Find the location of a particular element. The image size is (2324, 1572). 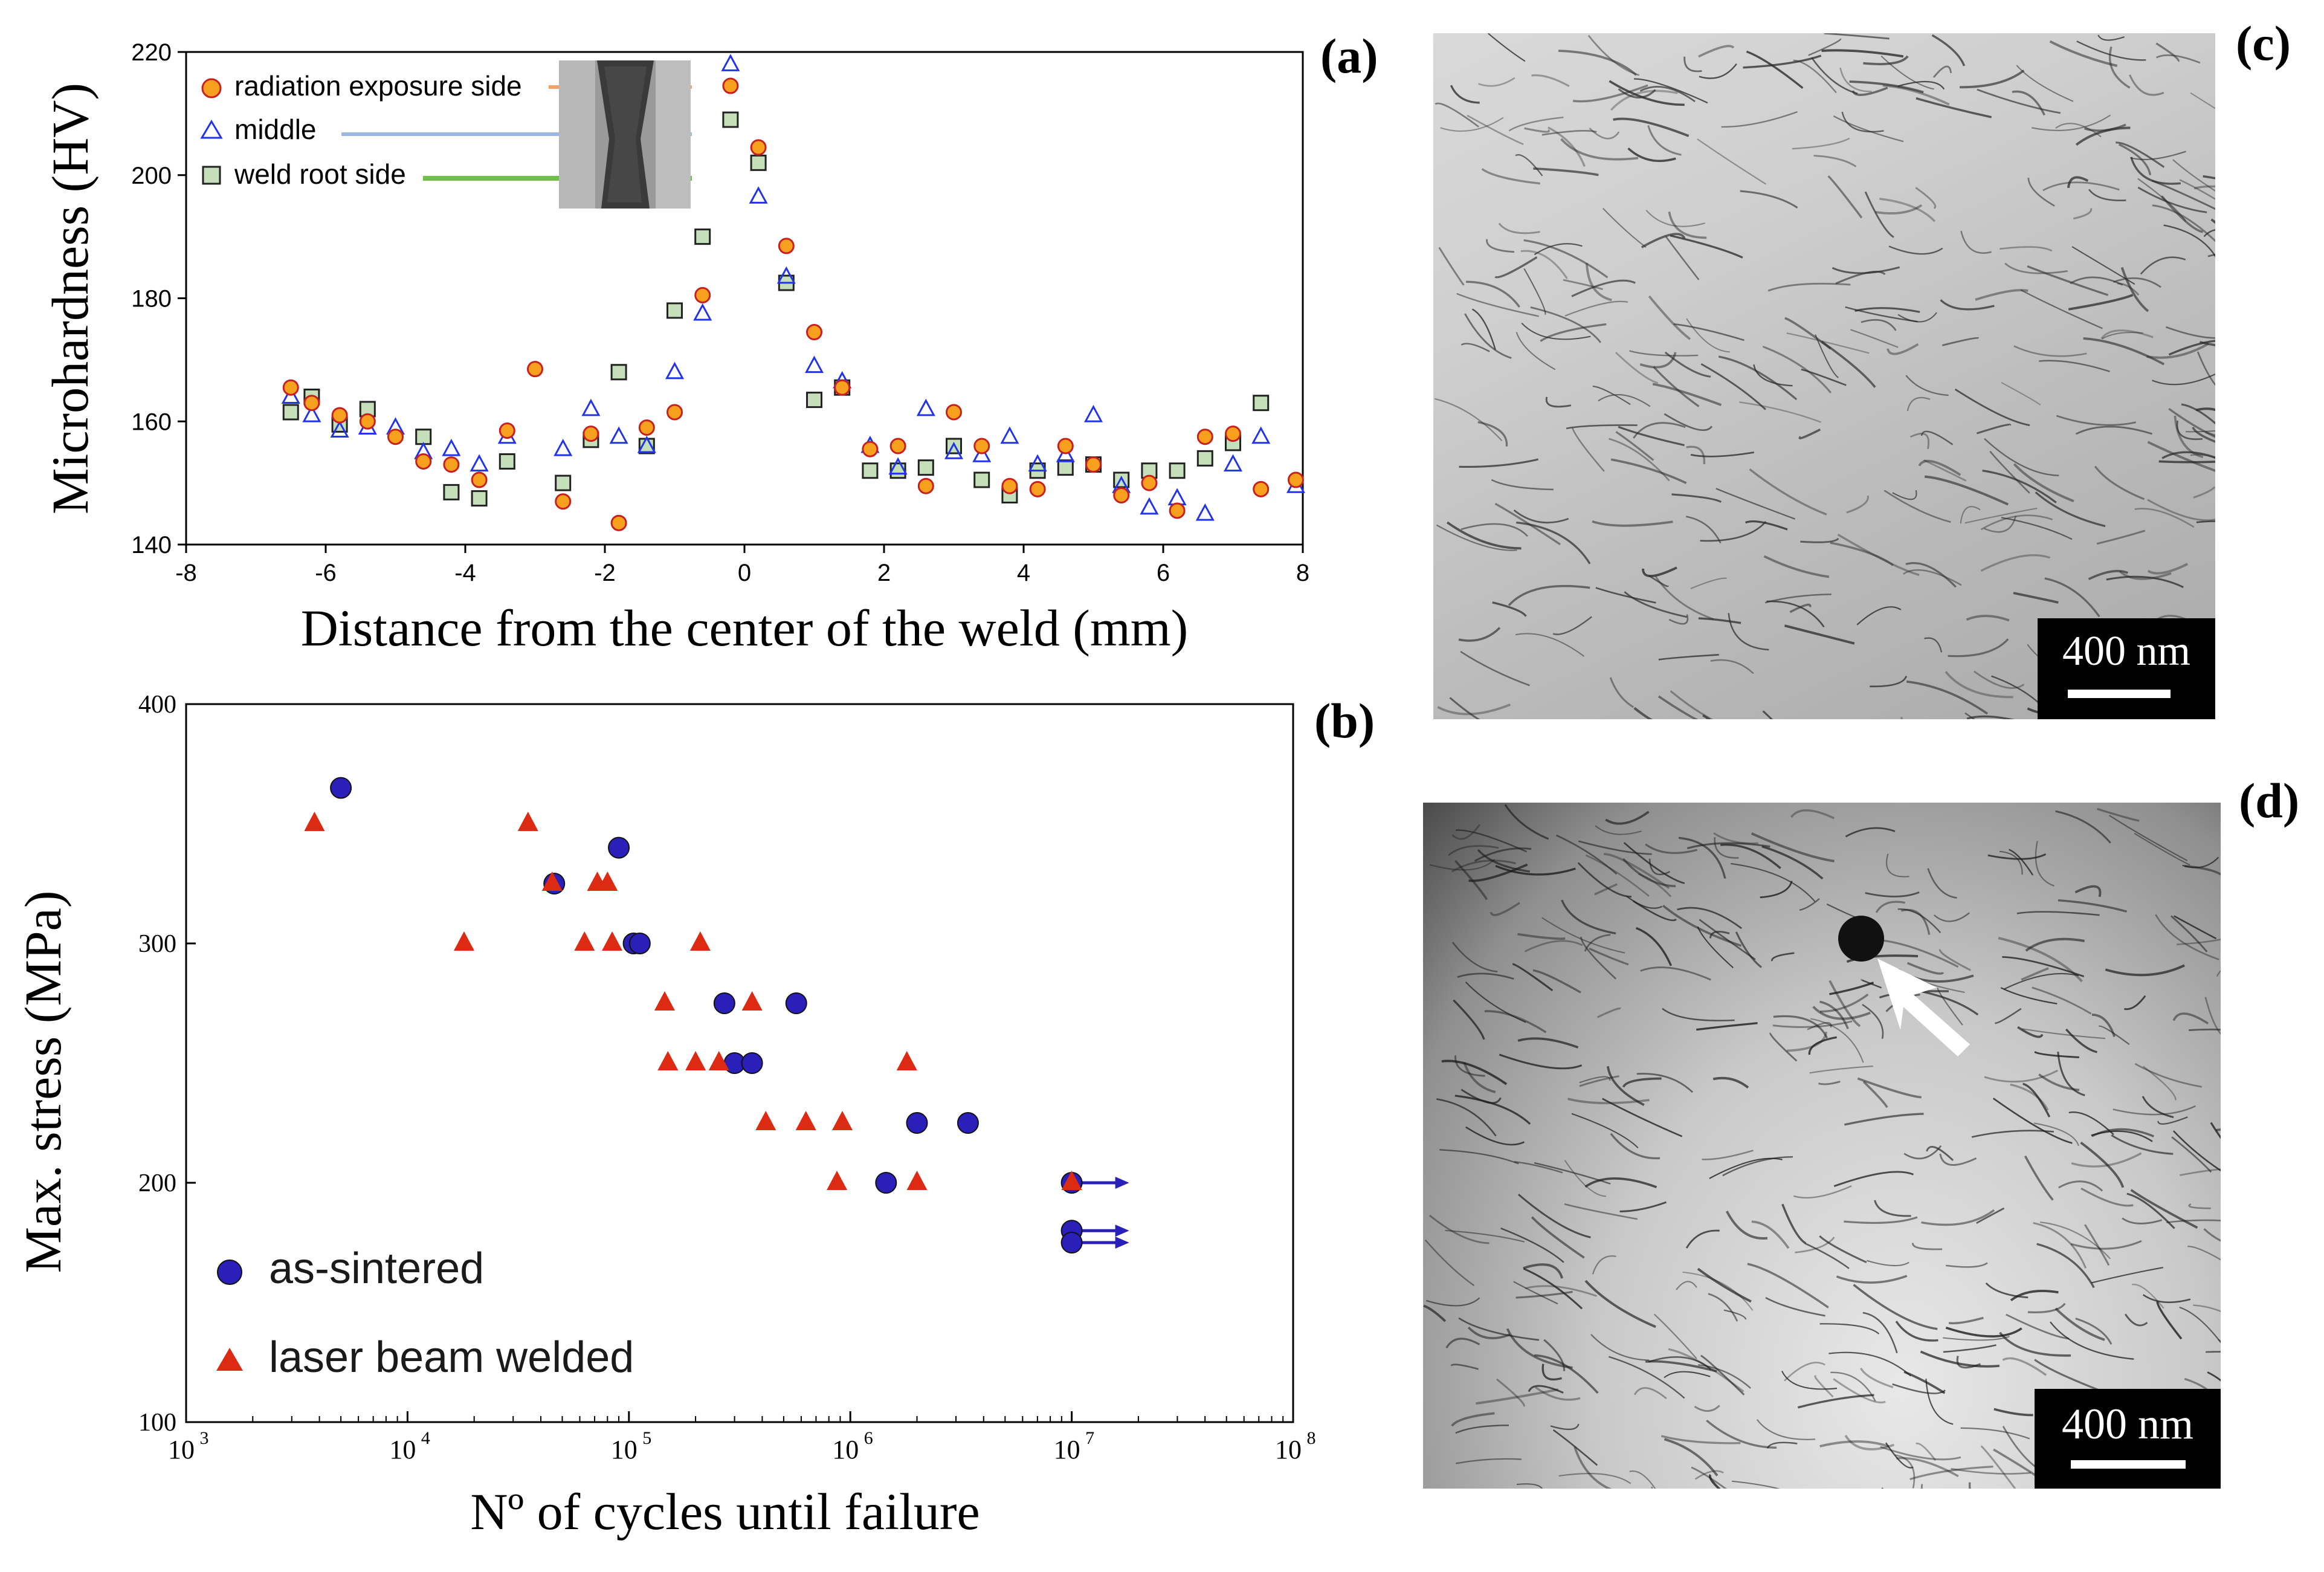

runout-arrow-head is located at coordinates (1122, 1230).